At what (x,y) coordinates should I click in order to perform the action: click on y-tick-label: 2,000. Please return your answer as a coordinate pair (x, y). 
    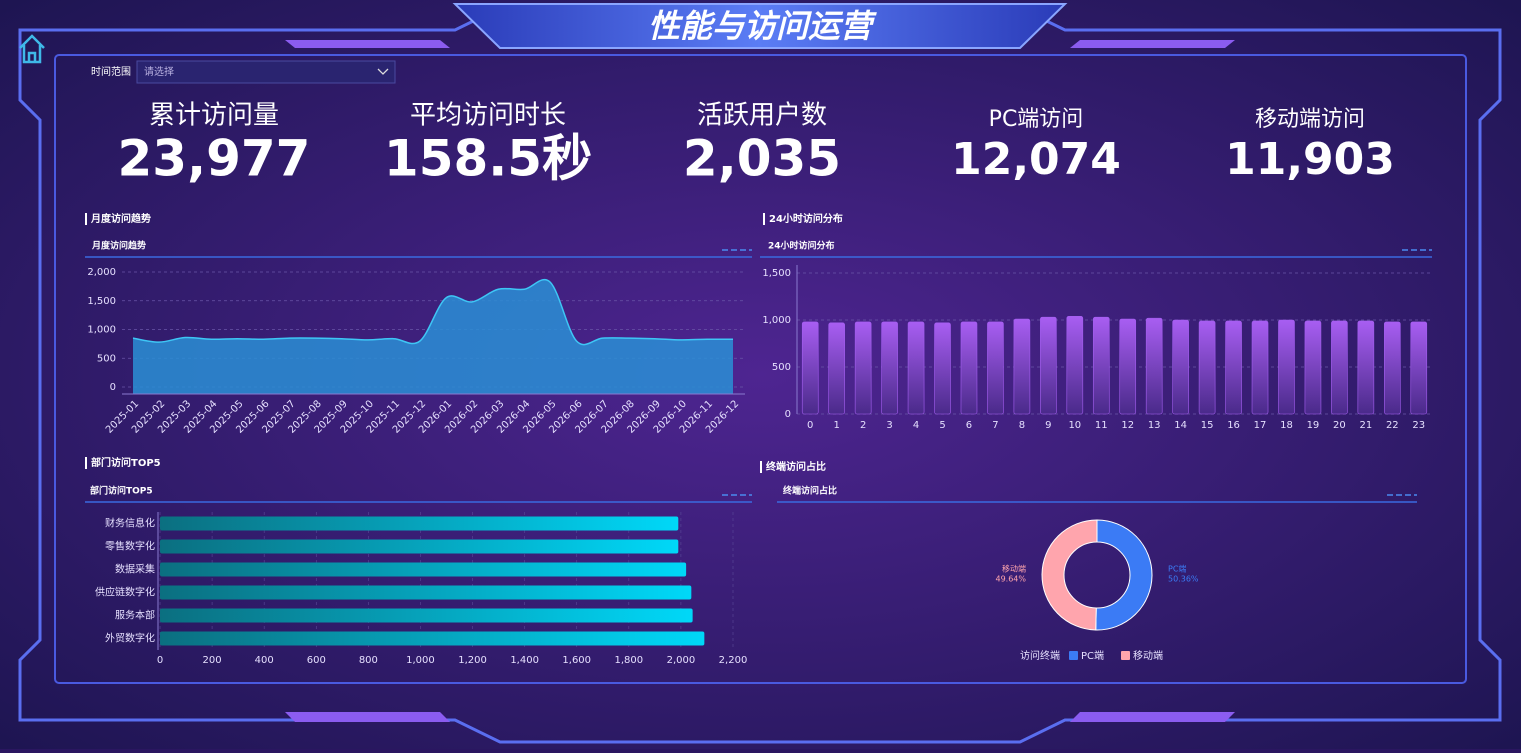
    Looking at the image, I should click on (101, 272).